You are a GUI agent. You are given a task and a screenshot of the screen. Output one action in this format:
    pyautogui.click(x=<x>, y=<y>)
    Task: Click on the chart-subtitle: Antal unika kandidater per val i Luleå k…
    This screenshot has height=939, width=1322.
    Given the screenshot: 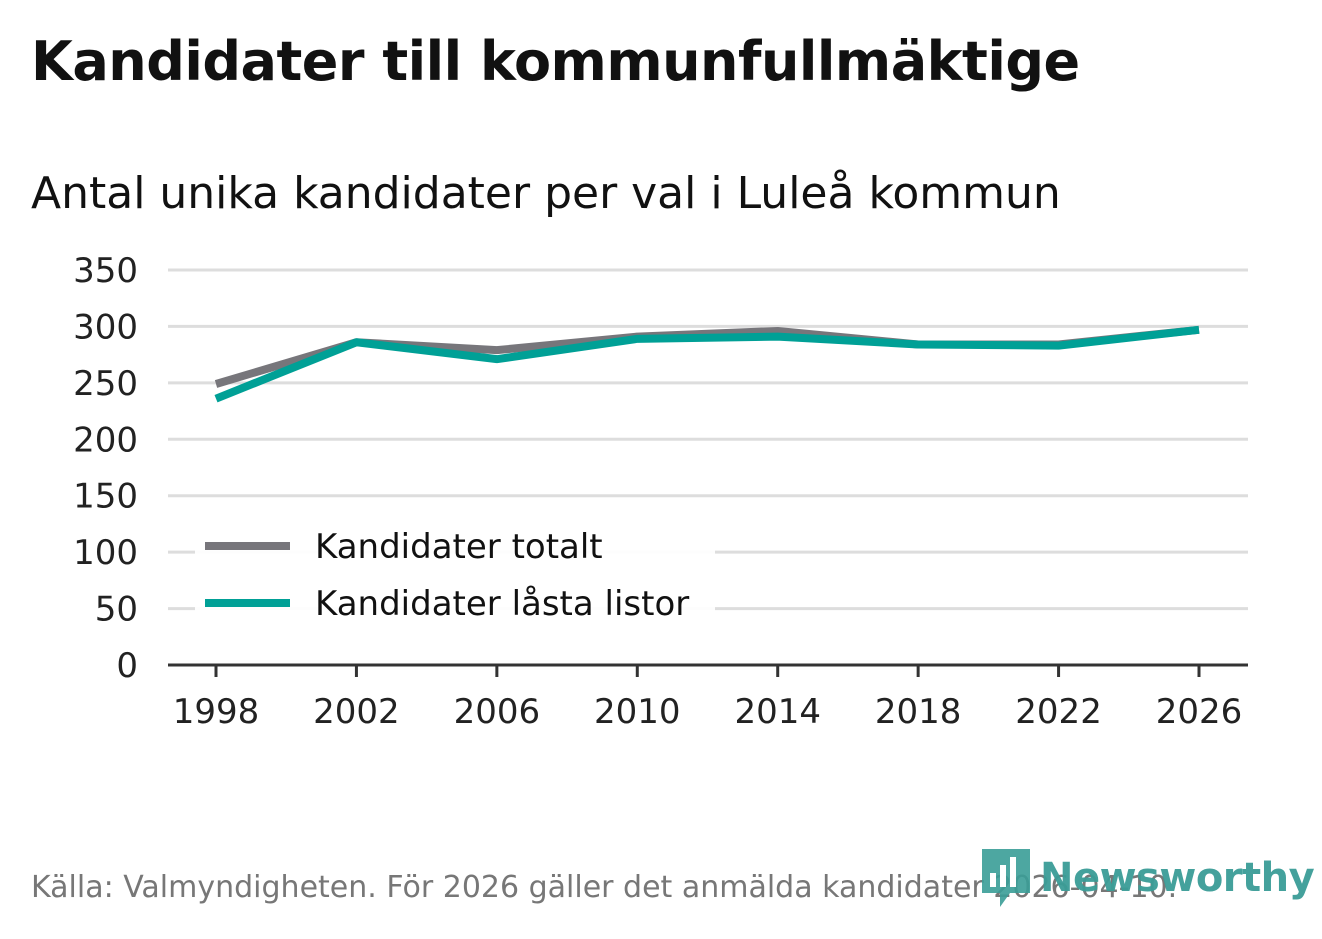 What is the action you would take?
    pyautogui.click(x=546, y=193)
    